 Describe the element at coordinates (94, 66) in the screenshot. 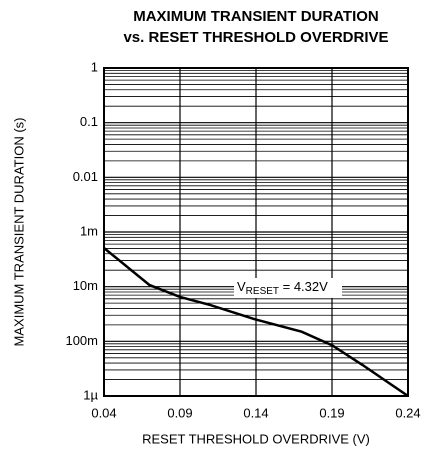

I see `y-tick-label: 1` at that location.